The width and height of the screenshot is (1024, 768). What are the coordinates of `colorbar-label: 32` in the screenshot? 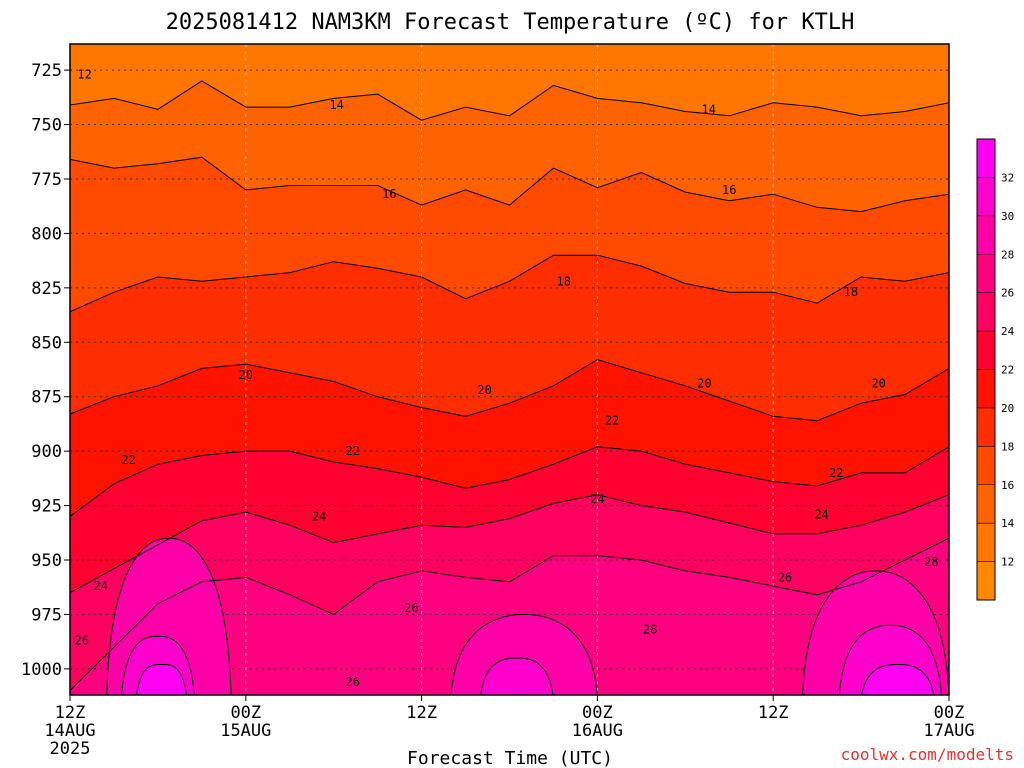 It's located at (1007, 177).